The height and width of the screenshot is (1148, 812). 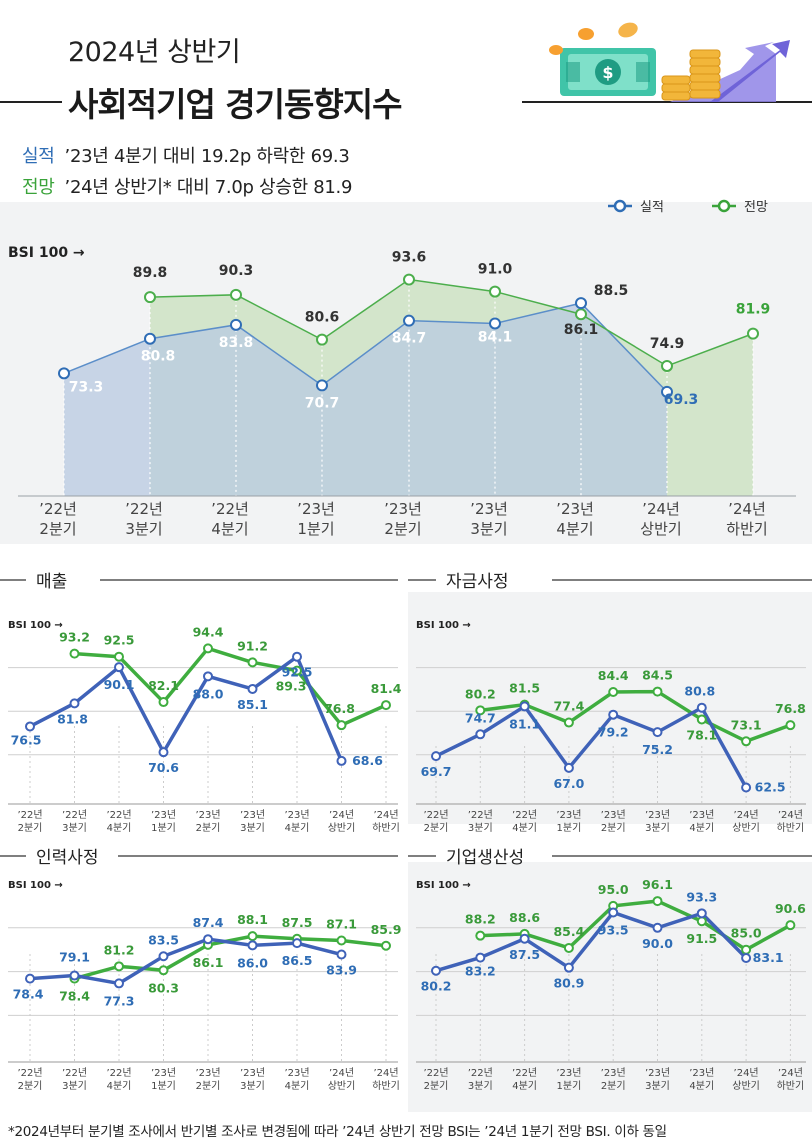 I want to click on forecast-value-label: 76.8, so click(x=790, y=708).